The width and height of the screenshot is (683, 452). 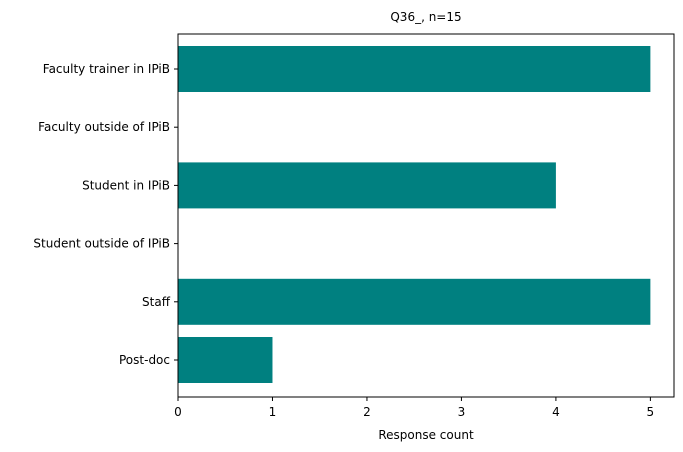 I want to click on bar-faculty-trainer-in-ipib, so click(x=414, y=69).